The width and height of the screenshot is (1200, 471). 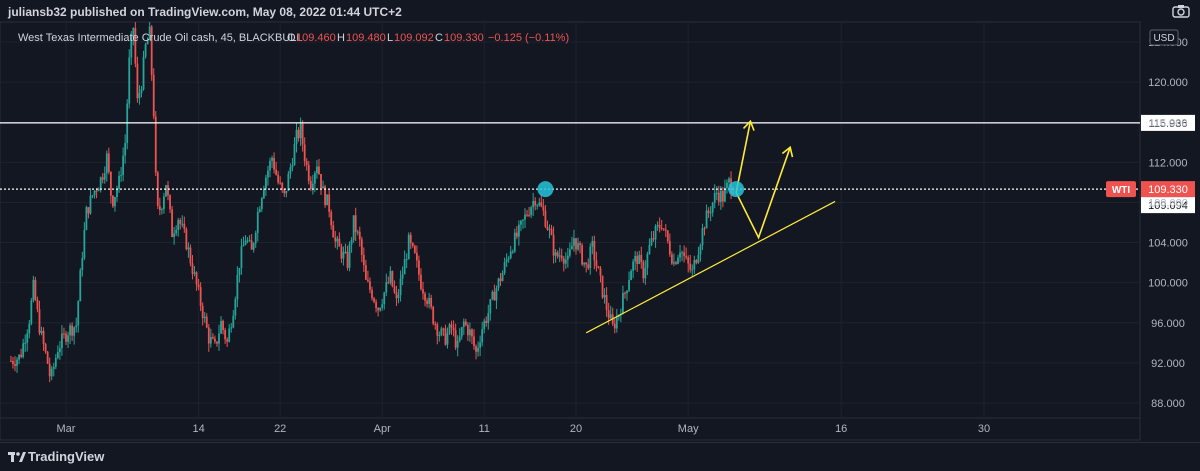 I want to click on y-tick-label: 88.000, so click(x=1168, y=404).